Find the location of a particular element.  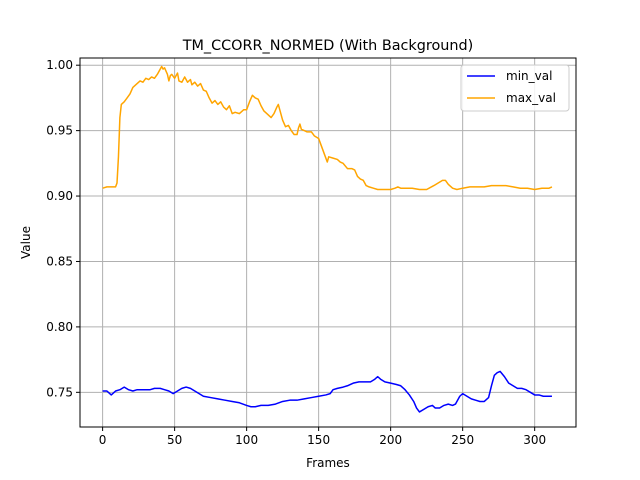

y-tick-label: 0.95 is located at coordinates (59, 131).